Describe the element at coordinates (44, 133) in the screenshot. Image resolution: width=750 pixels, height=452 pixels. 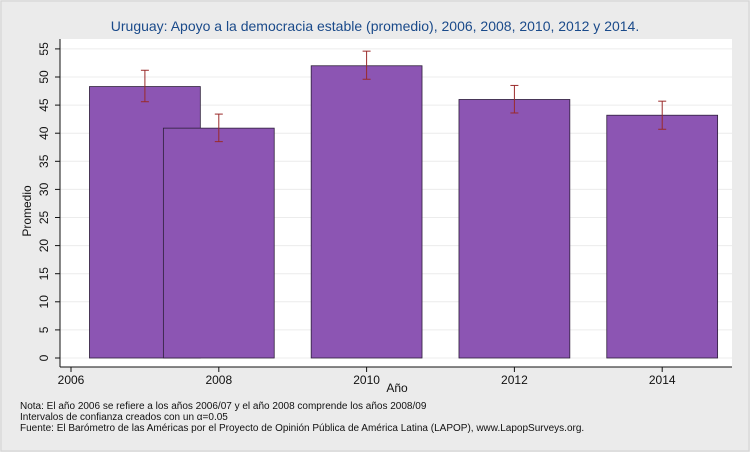
I see `y-tick-label: 40` at that location.